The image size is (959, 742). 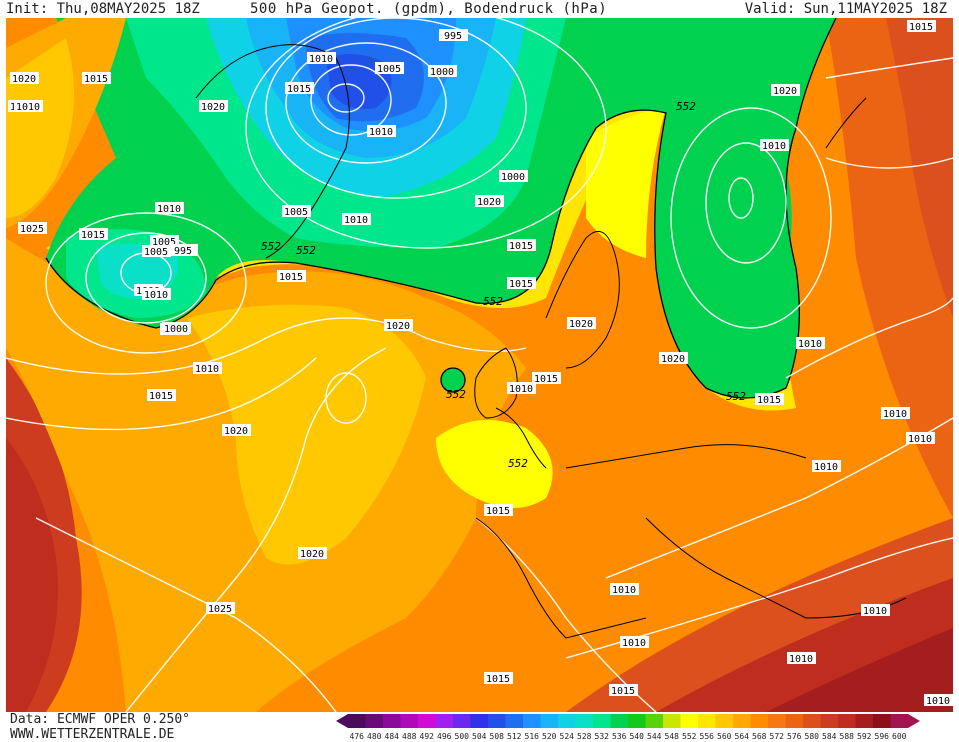 What do you see at coordinates (882, 736) in the screenshot?
I see `legend-tick-label: 596` at bounding box center [882, 736].